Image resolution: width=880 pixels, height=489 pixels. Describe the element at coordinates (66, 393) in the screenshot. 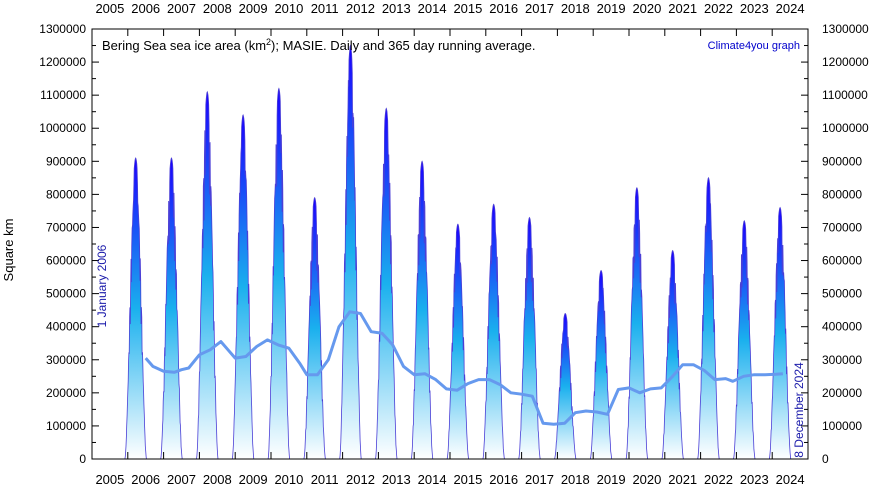

I see `y-tick-label-left: 200000` at that location.